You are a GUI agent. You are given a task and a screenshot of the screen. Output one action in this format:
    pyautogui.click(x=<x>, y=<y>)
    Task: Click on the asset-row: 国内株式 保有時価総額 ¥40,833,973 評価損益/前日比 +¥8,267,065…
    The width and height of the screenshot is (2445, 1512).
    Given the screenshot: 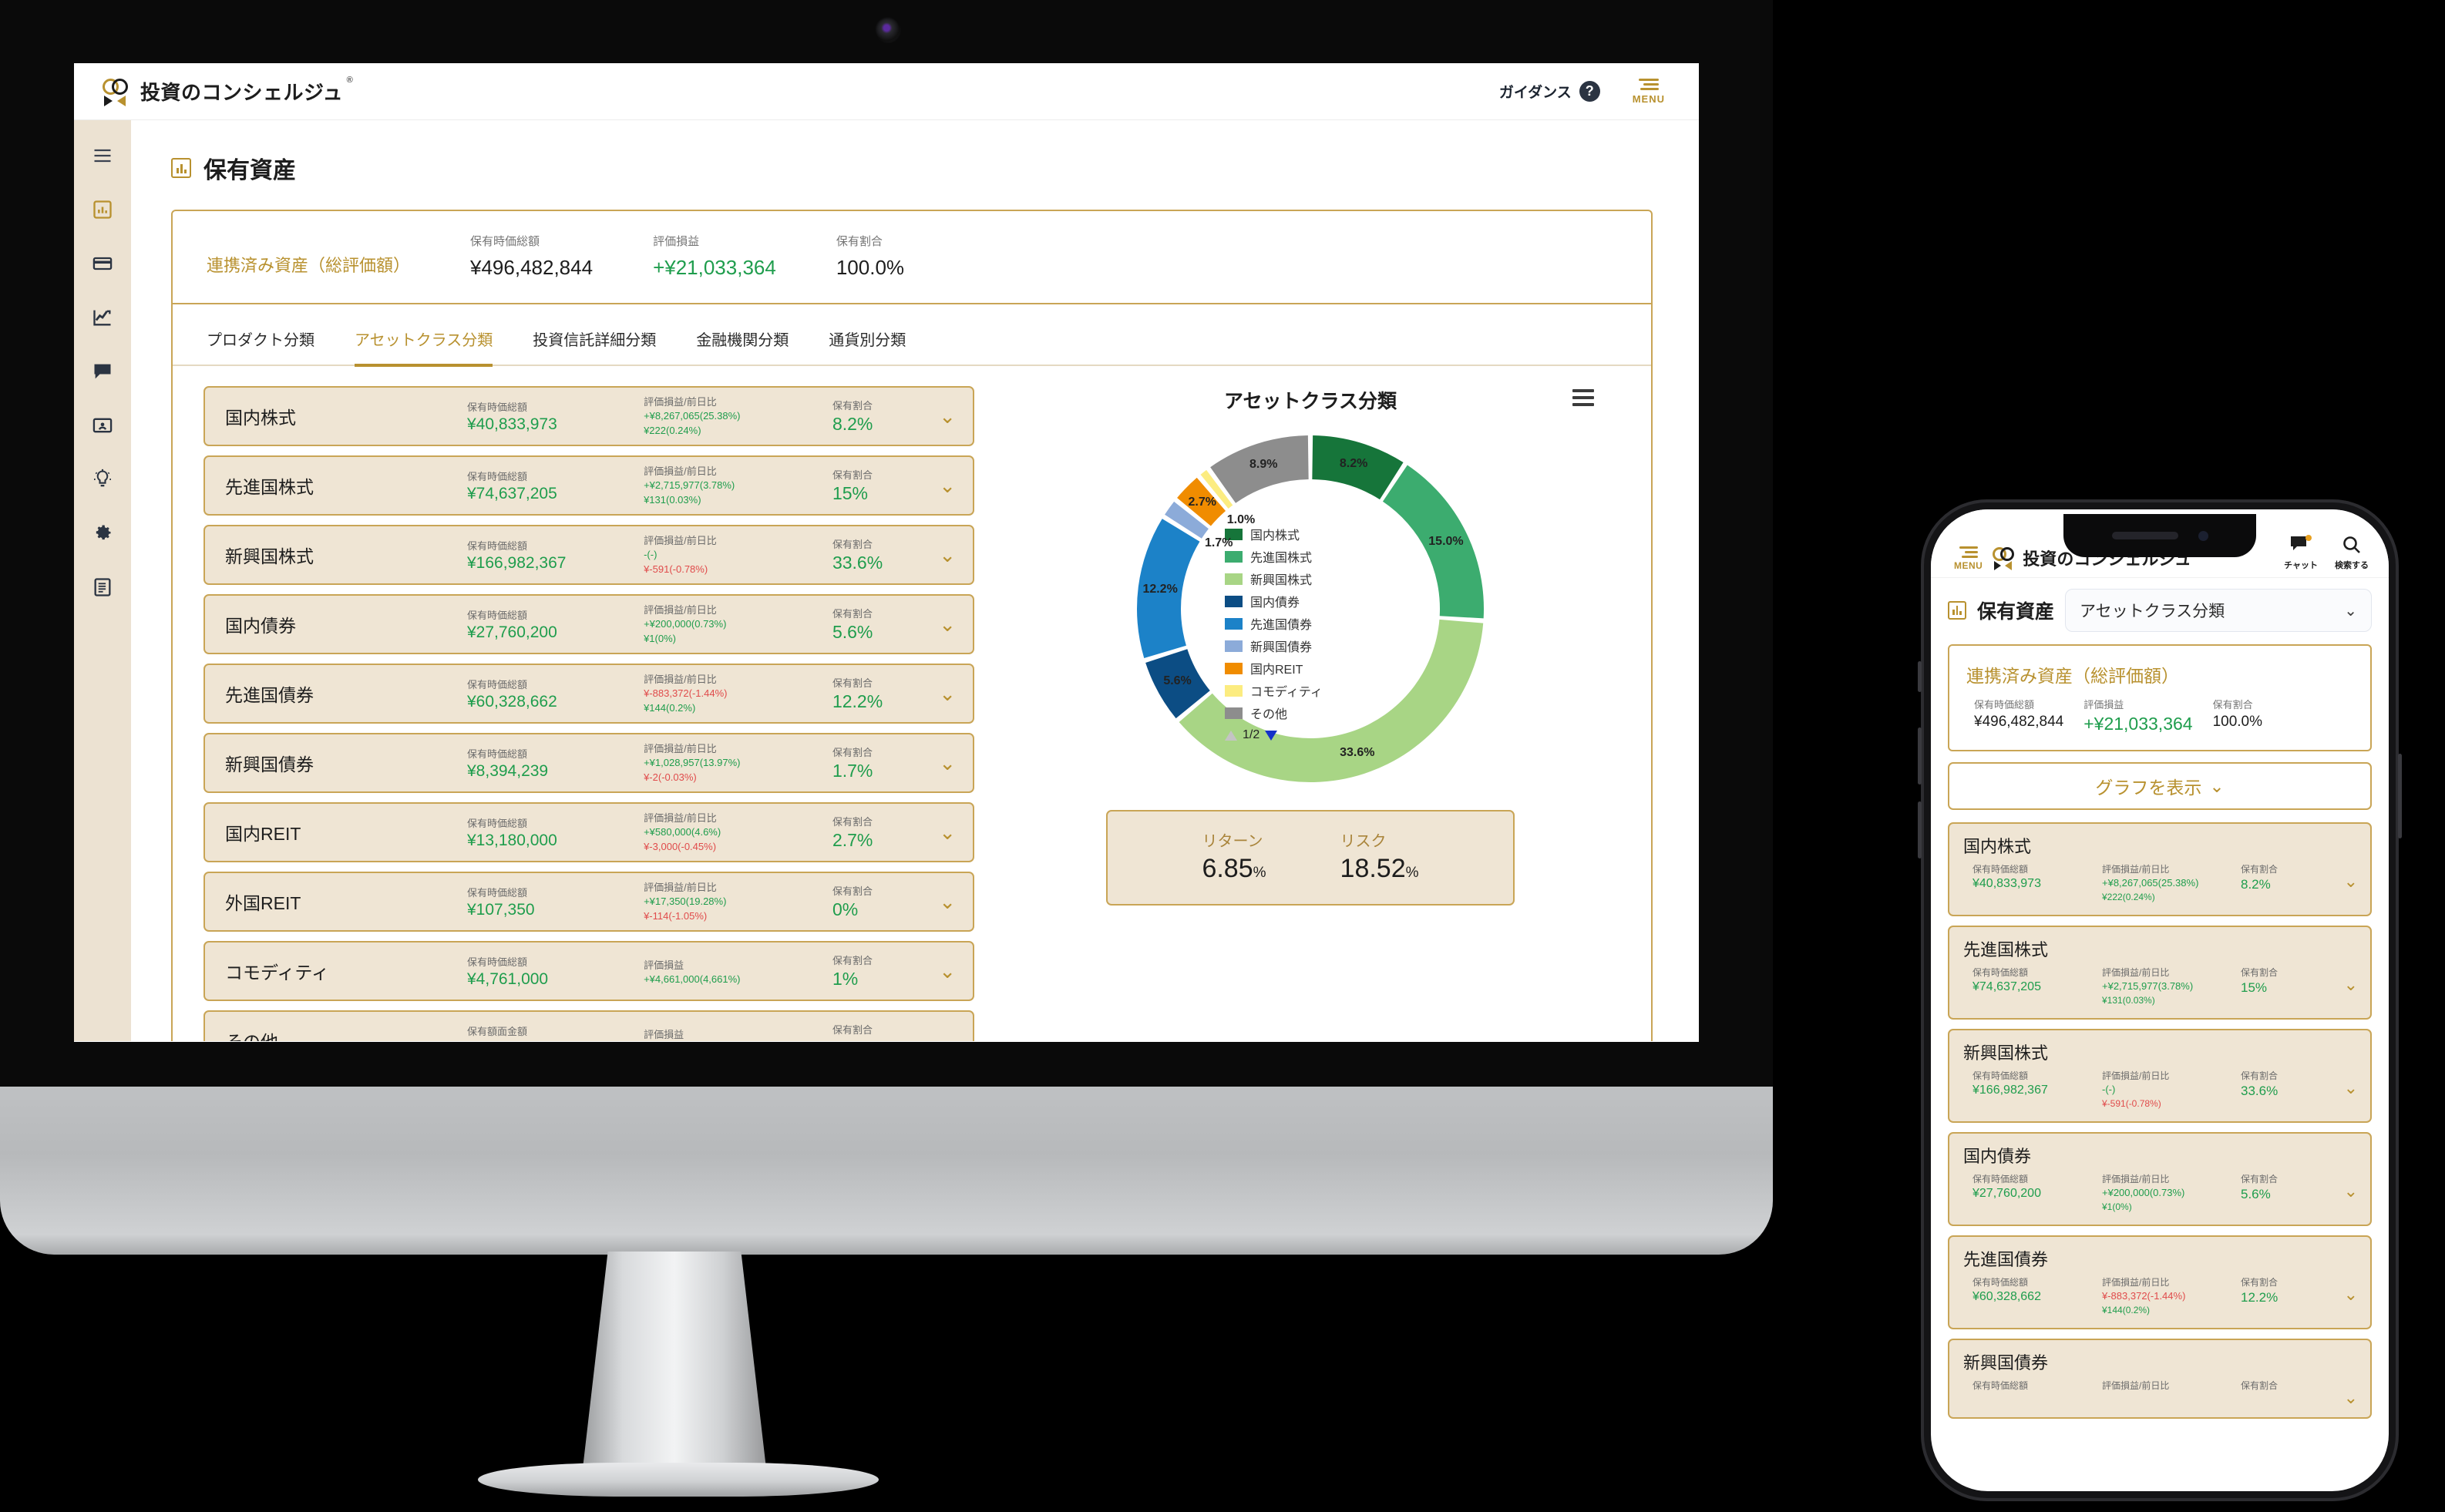 What is the action you would take?
    pyautogui.click(x=588, y=416)
    